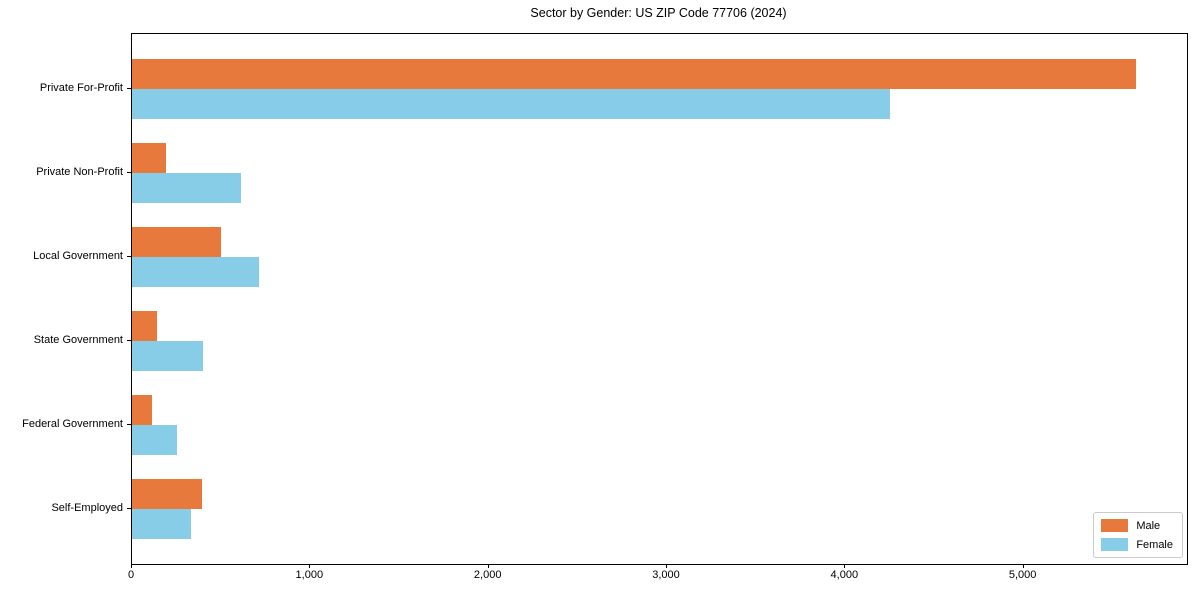 The image size is (1200, 600). Describe the element at coordinates (131, 575) in the screenshot. I see `x-axis-tick-label: 0` at that location.